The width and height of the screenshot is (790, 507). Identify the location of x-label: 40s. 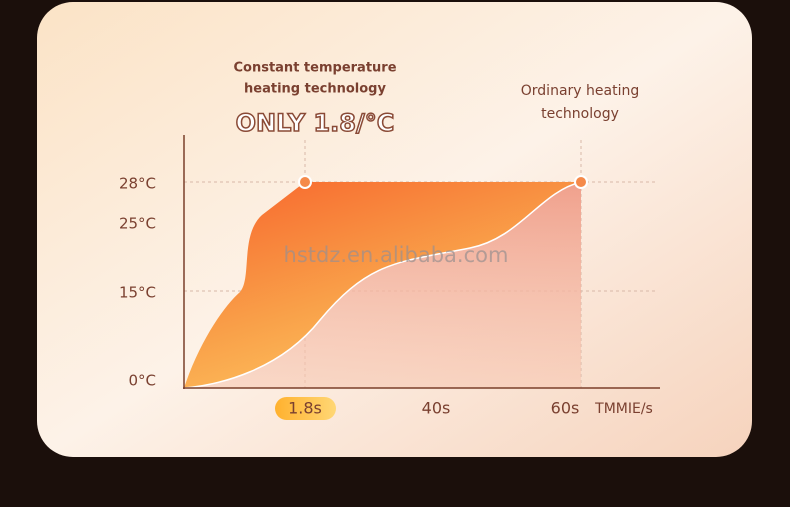
(436, 408).